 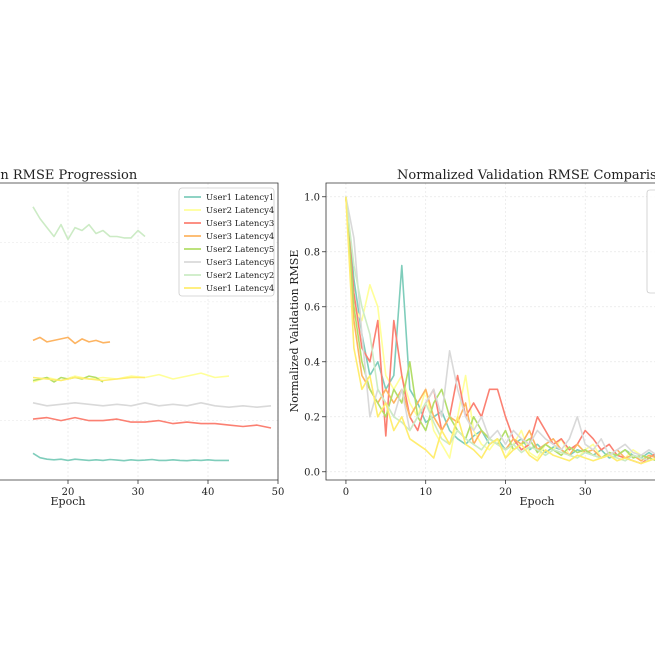 I want to click on left-x-tick-label: 20, so click(x=68, y=492).